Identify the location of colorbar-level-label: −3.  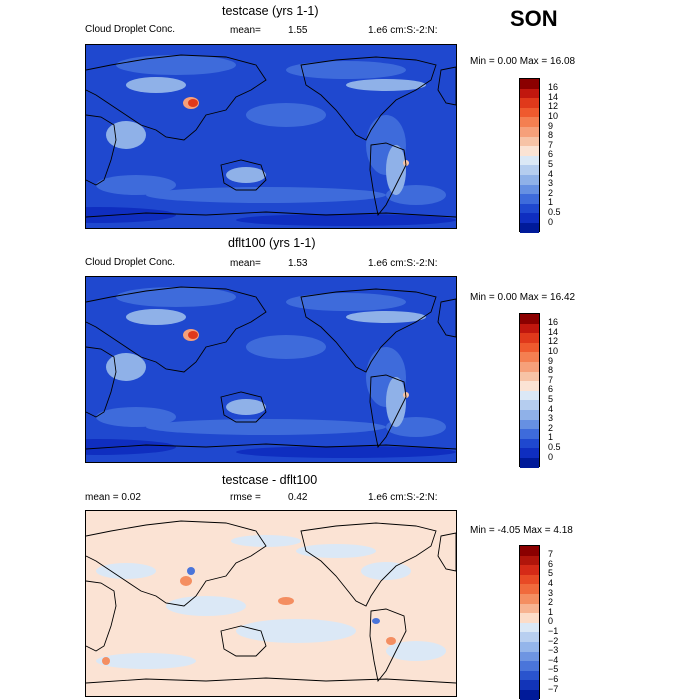
(553, 650).